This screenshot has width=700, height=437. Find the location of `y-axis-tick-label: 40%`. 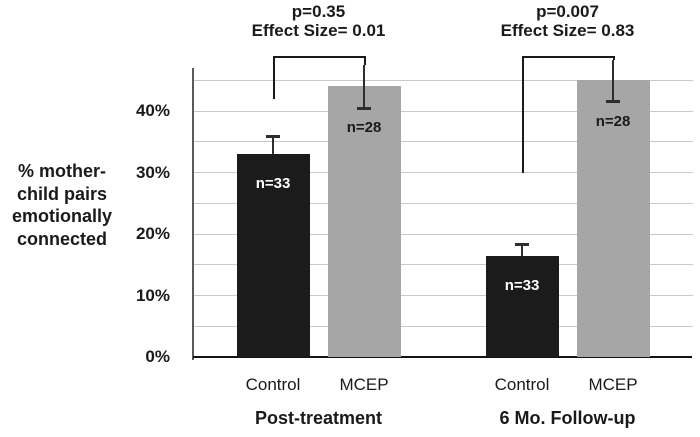

y-axis-tick-label: 40% is located at coordinates (152, 111).